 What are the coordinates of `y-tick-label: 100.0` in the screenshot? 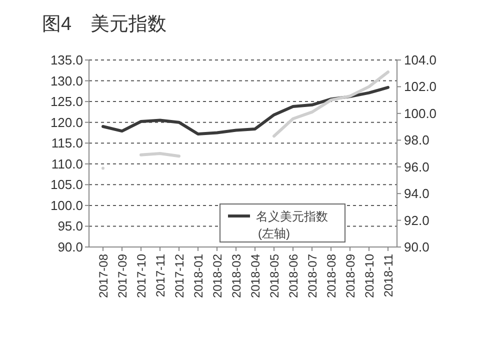 It's located at (66, 205).